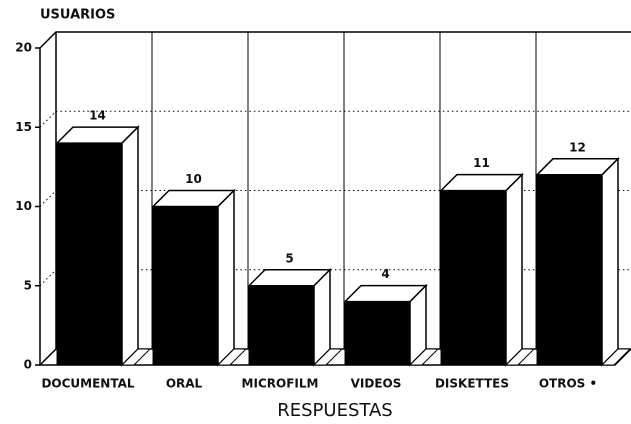 This screenshot has width=631, height=424. Describe the element at coordinates (481, 163) in the screenshot. I see `data-label: 11` at that location.